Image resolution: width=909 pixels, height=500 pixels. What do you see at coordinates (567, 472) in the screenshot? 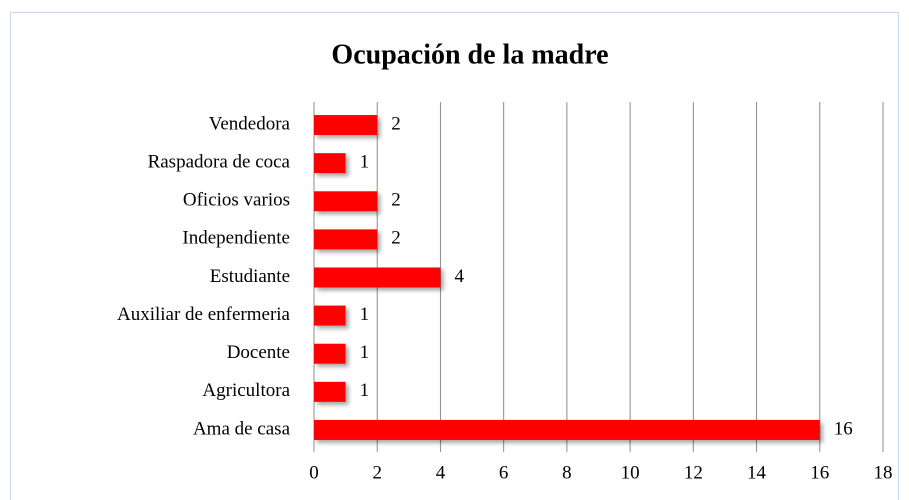
I see `x-tick-label: 8` at bounding box center [567, 472].